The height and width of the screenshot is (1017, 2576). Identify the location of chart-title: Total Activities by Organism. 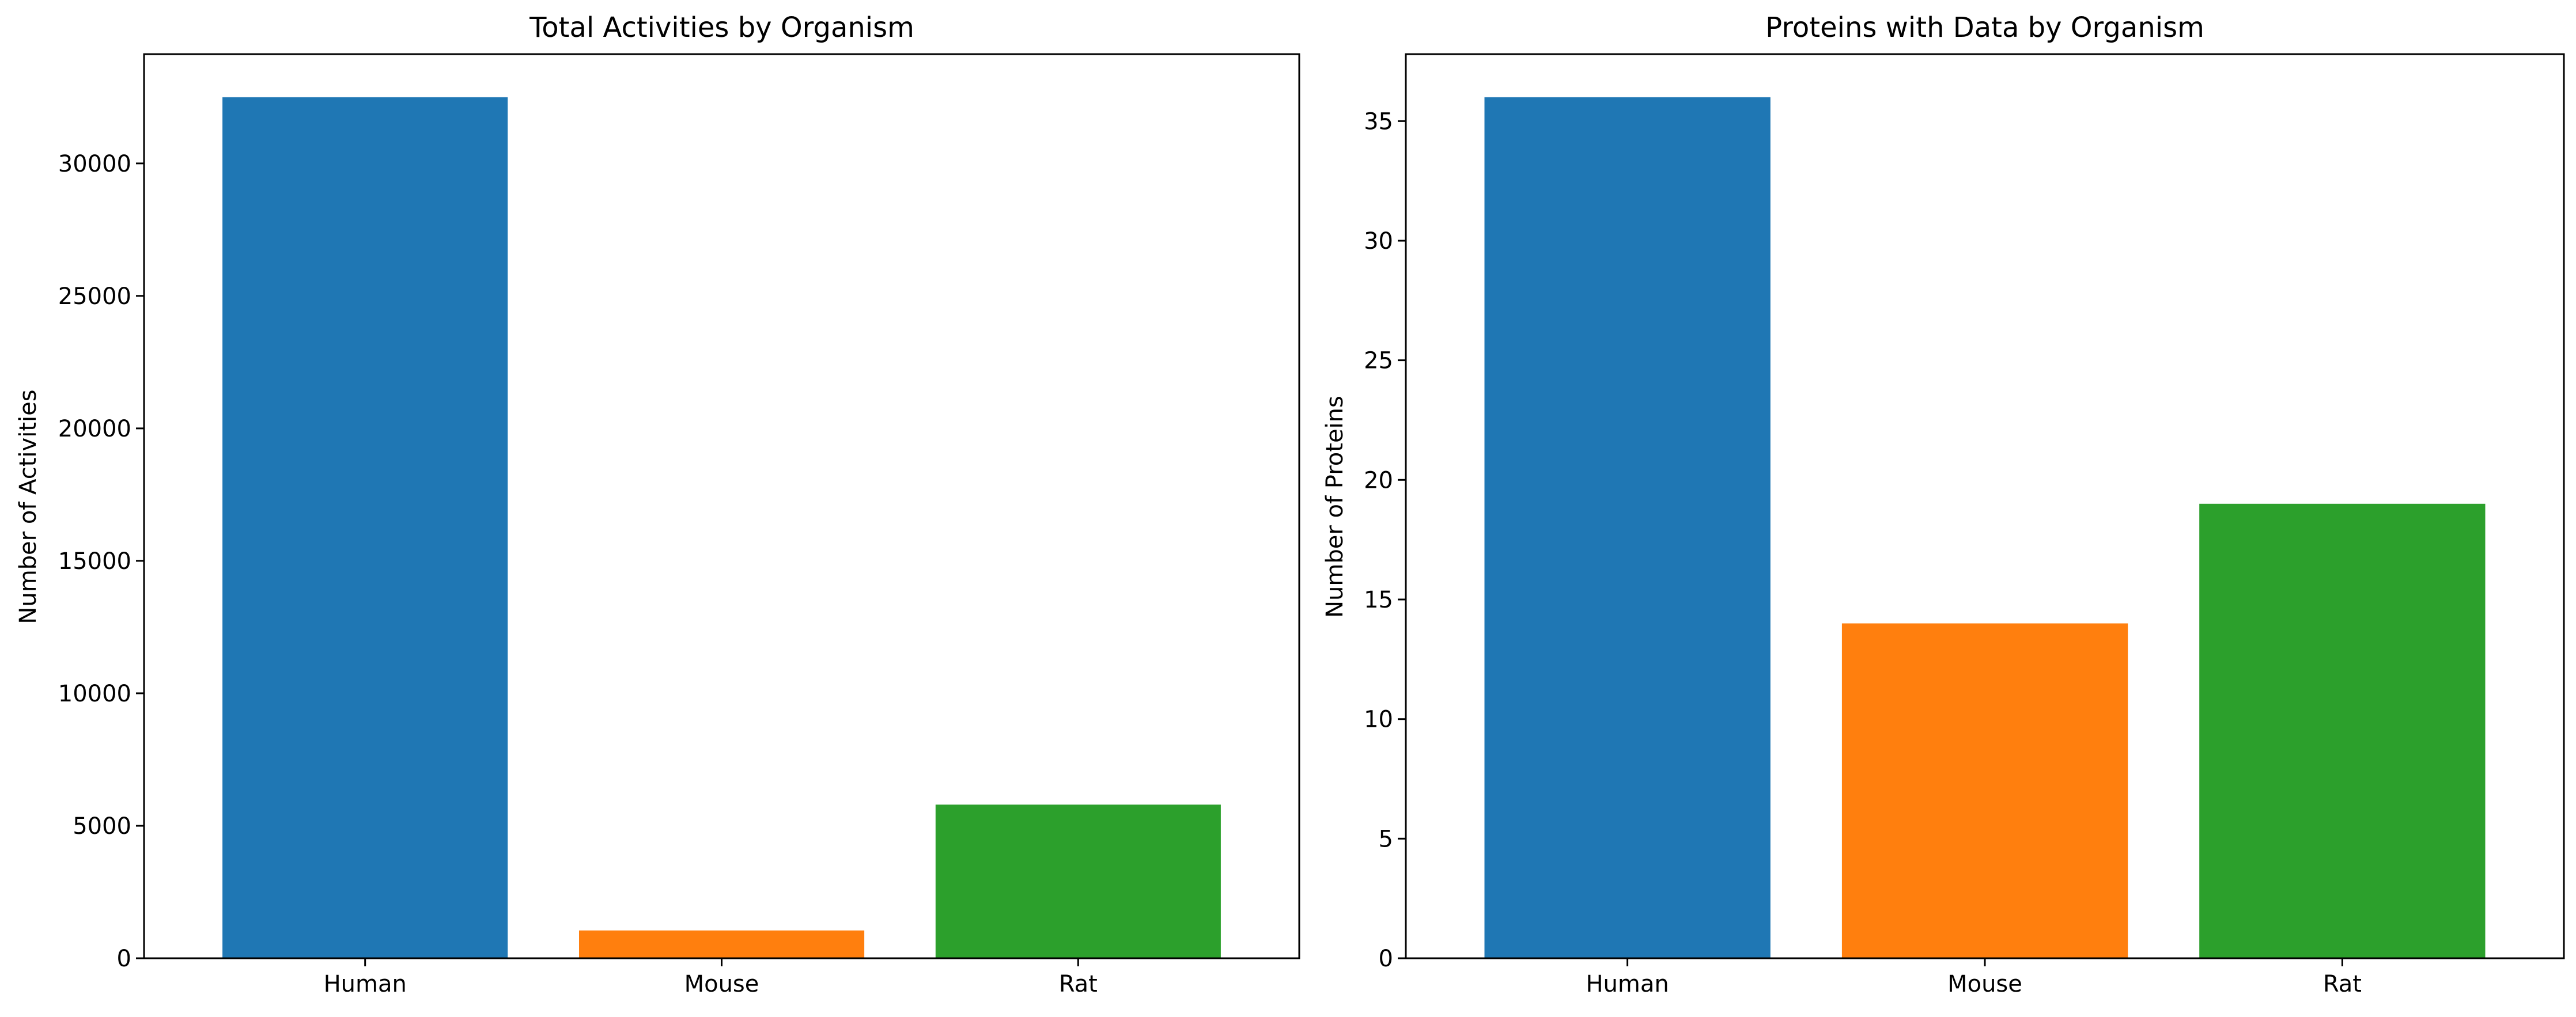
(721, 28).